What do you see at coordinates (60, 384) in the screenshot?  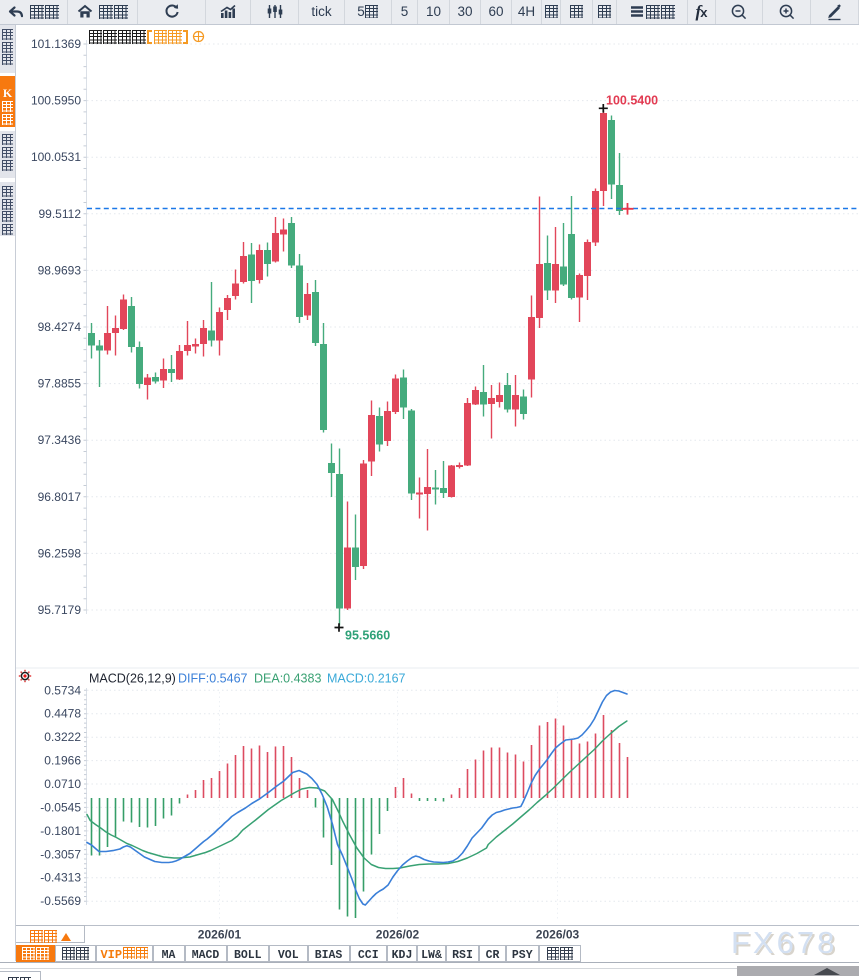 I see `svg-text: 97.8855` at bounding box center [60, 384].